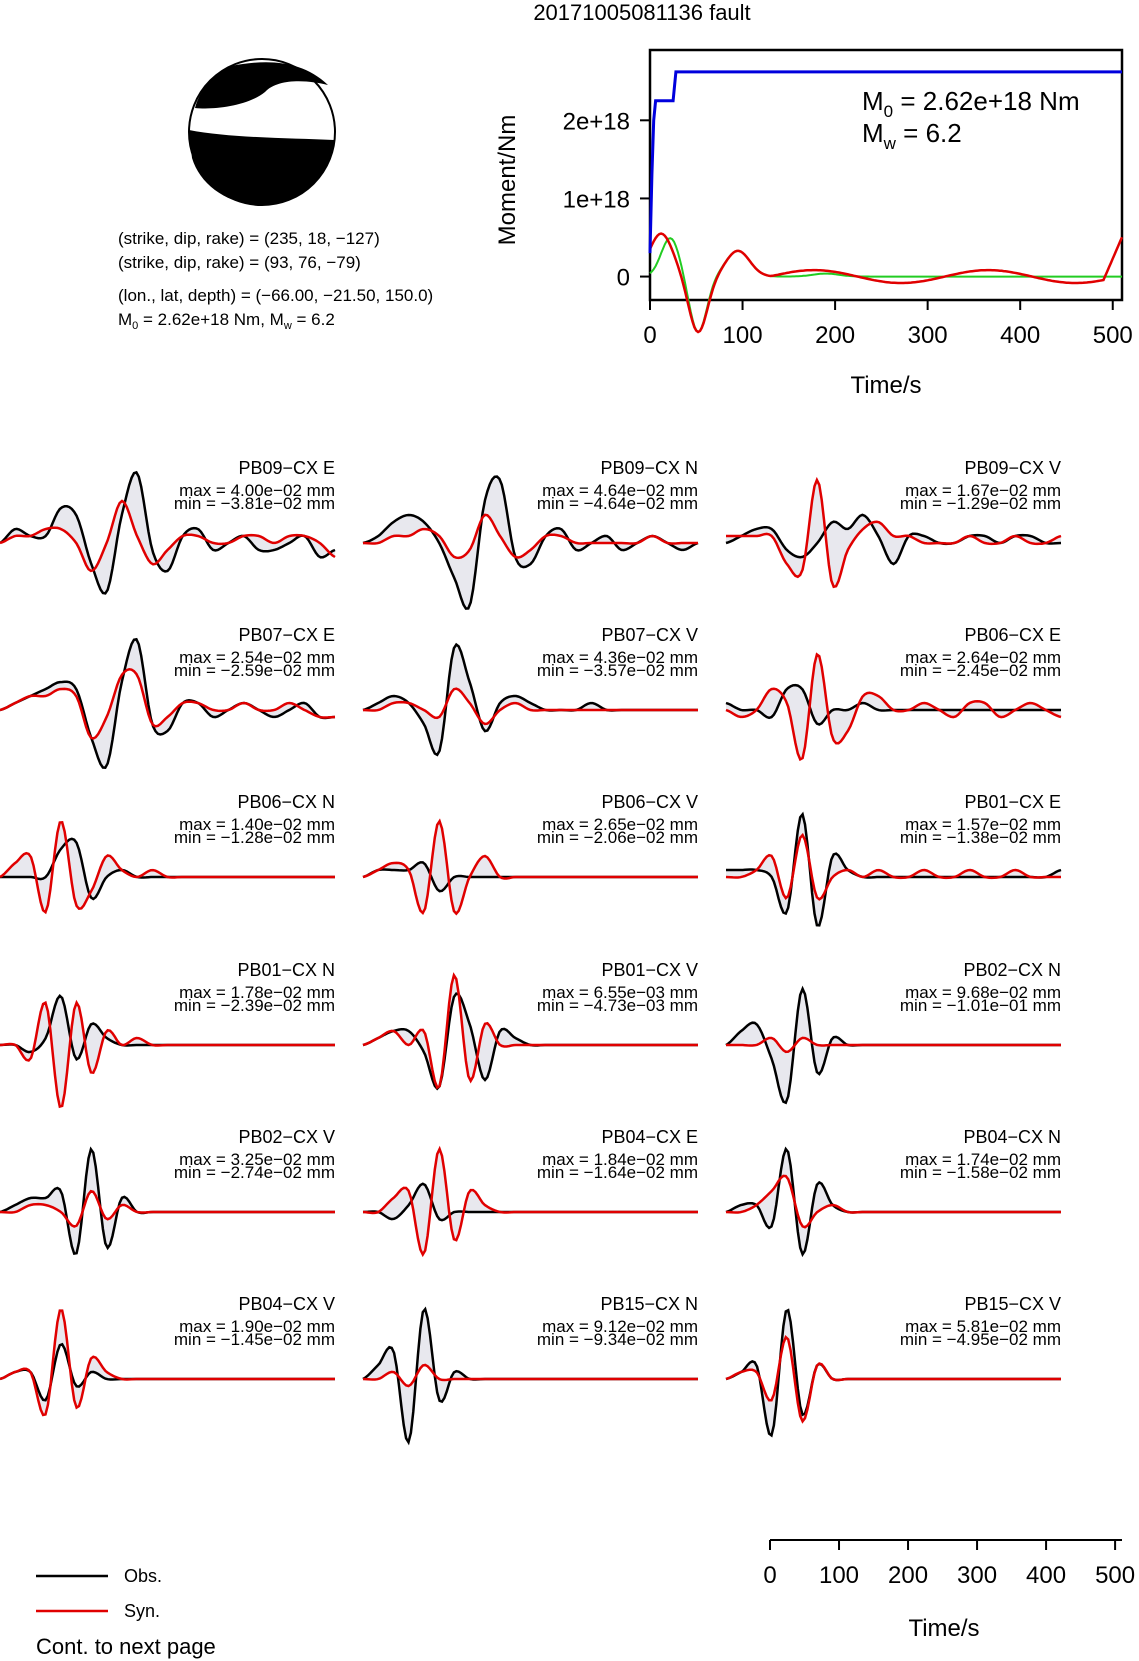 The image size is (1139, 1661). What do you see at coordinates (620, 992) in the screenshot?
I see `max-amplitude: max = 6.55e−03 mm` at bounding box center [620, 992].